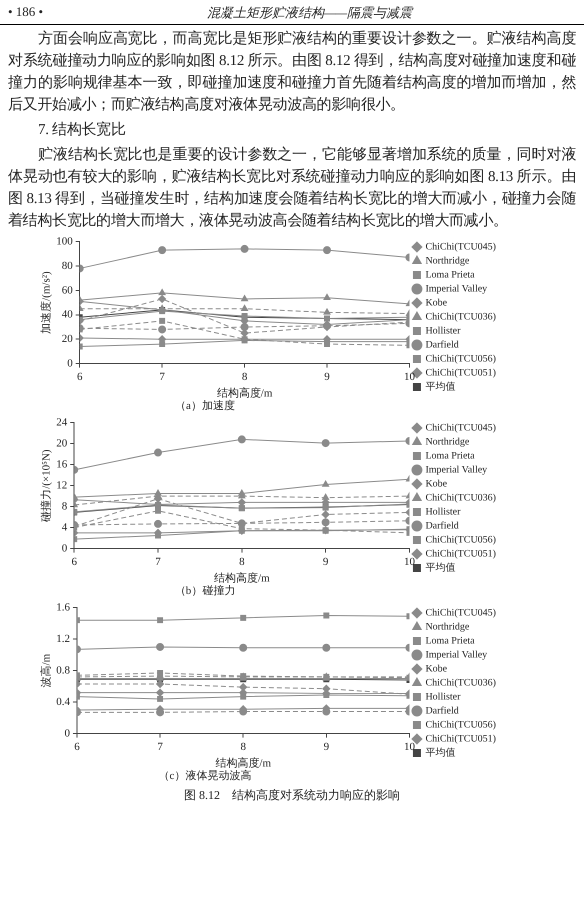  What do you see at coordinates (45, 302) in the screenshot?
I see `y-axis-title: 加速度/(m/s²)` at bounding box center [45, 302].